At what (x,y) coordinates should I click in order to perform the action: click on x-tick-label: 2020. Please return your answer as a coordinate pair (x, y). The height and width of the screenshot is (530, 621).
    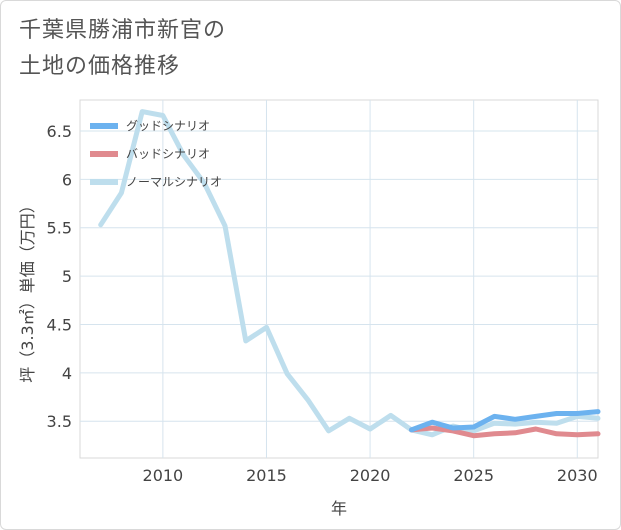
    Looking at the image, I should click on (370, 475).